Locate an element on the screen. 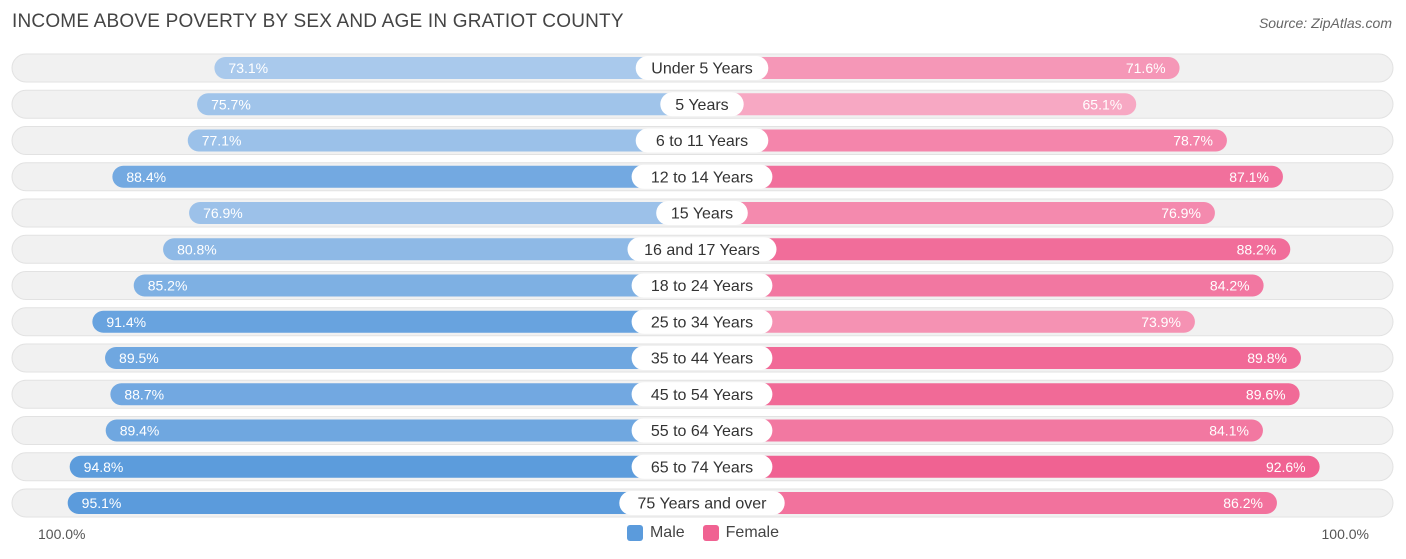  value-label-female: 87.1% is located at coordinates (1249, 177).